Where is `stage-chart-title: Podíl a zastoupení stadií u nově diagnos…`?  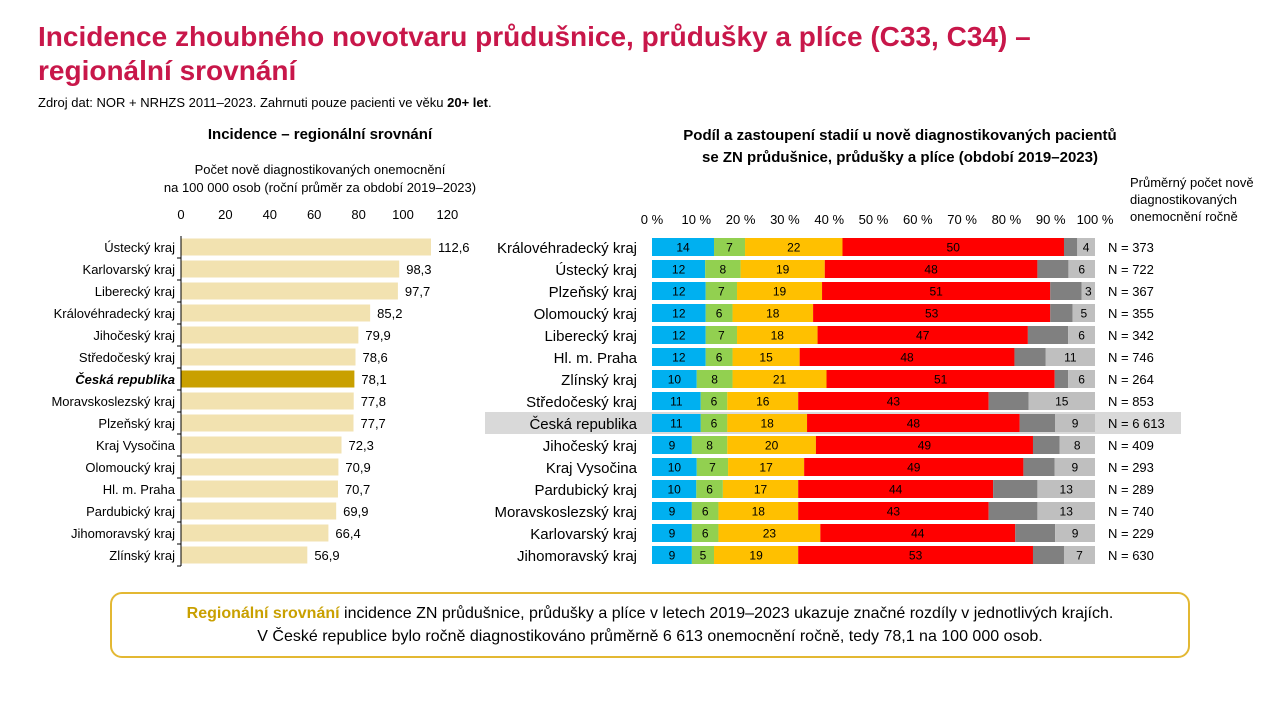
stage-chart-title: Podíl a zastoupení stadií u nově diagnos… is located at coordinates (900, 147).